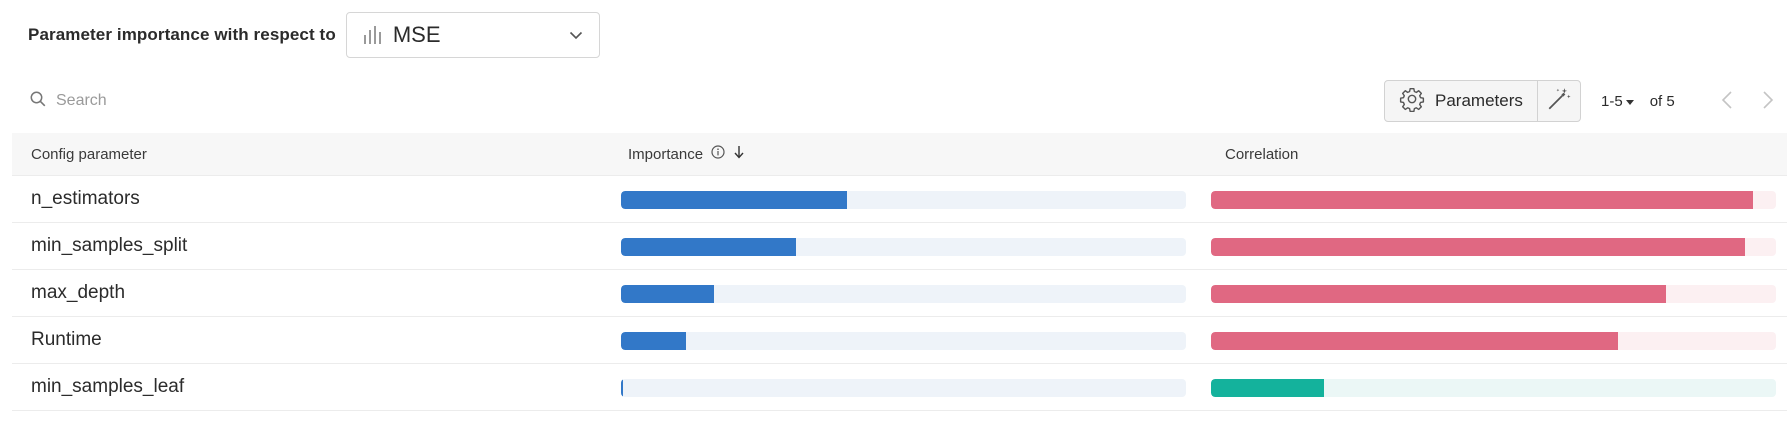 This screenshot has width=1787, height=430. What do you see at coordinates (1768, 102) in the screenshot?
I see `next-page-button` at bounding box center [1768, 102].